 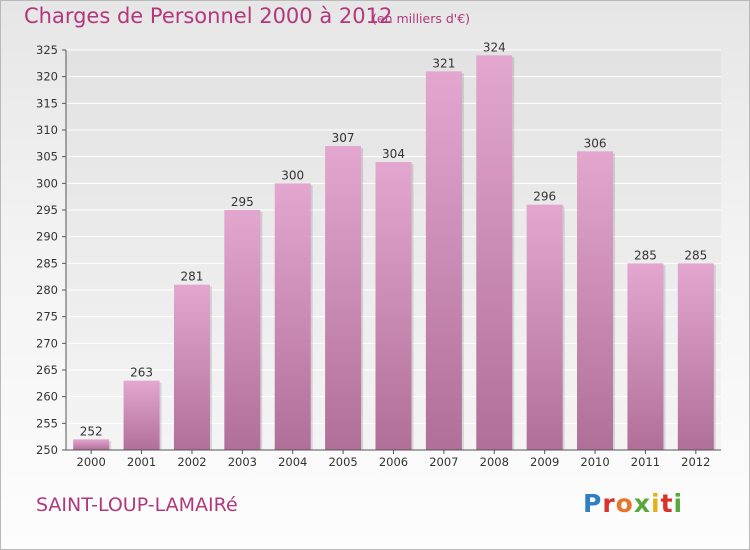 I want to click on x-tick-label: 2009, so click(x=544, y=462).